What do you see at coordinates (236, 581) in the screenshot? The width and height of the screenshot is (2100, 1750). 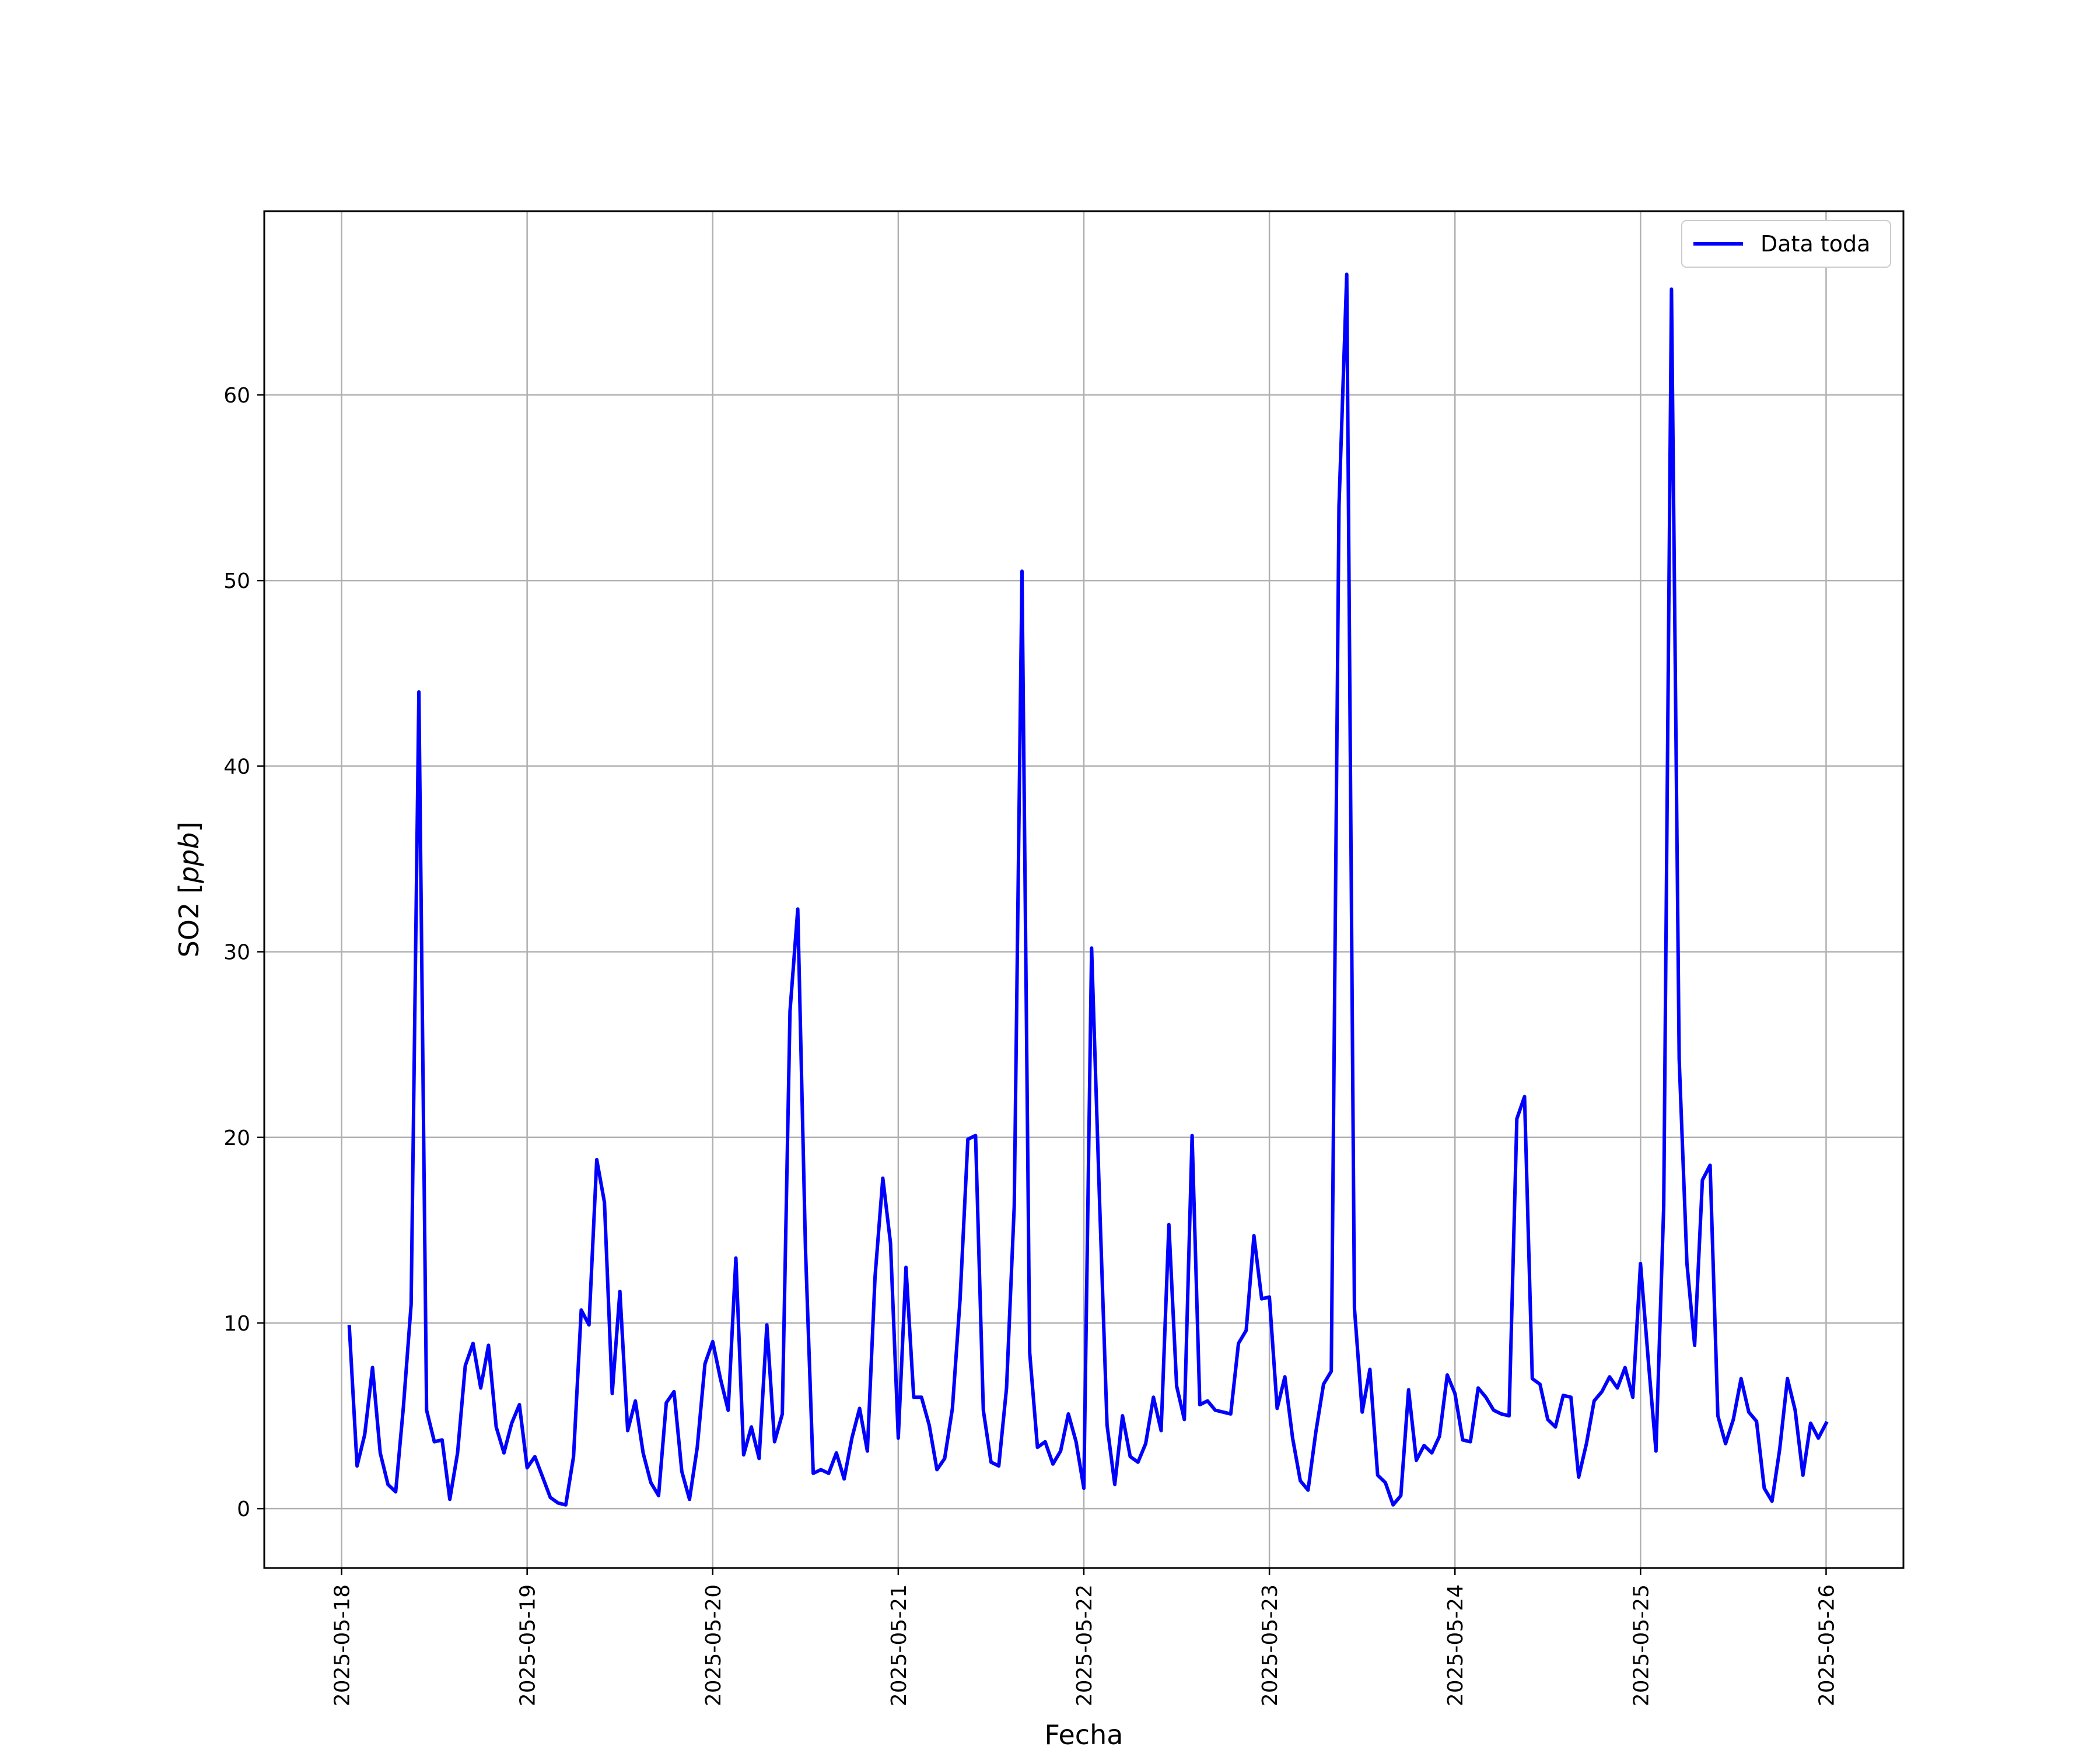 I see `y-tick-label: 50` at bounding box center [236, 581].